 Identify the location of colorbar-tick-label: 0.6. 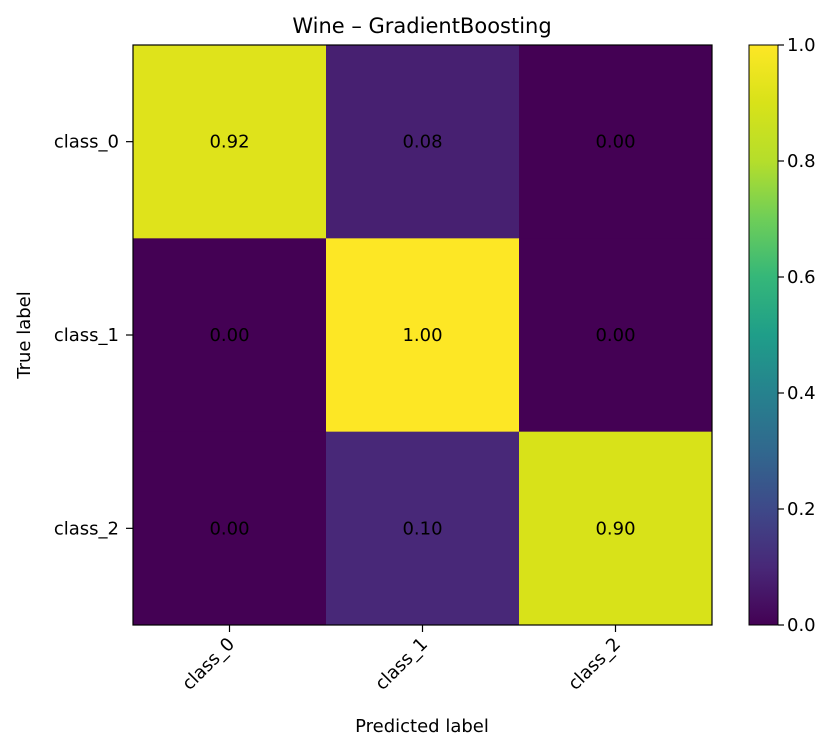
(801, 277).